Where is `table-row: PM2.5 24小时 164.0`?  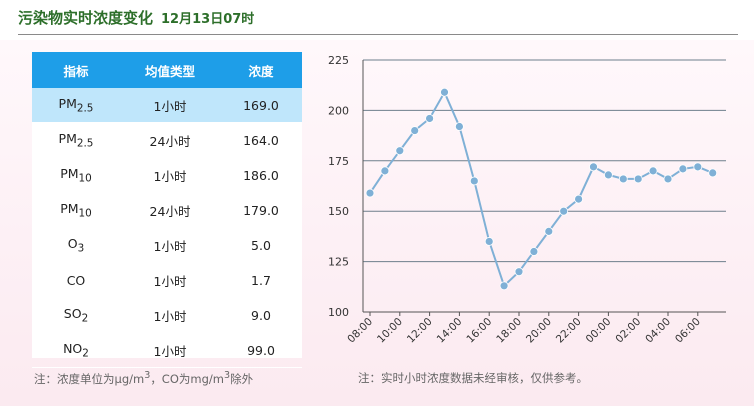 table-row: PM2.5 24小时 164.0 is located at coordinates (167, 140).